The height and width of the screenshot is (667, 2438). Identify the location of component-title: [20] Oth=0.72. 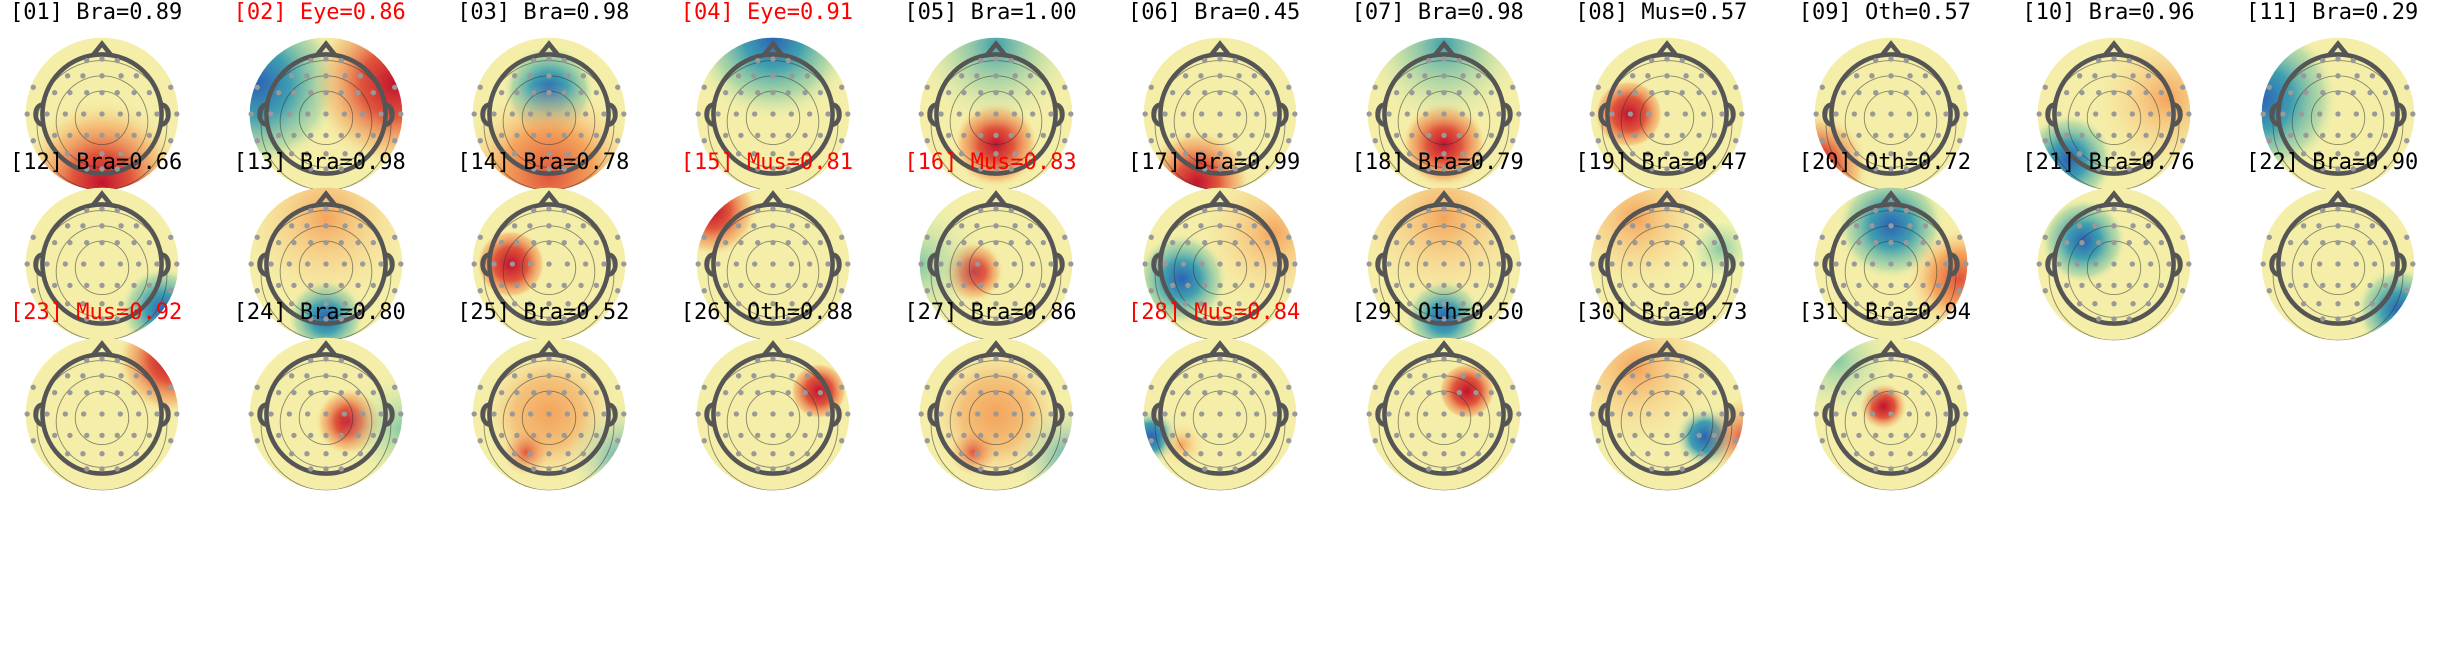
(1884, 162).